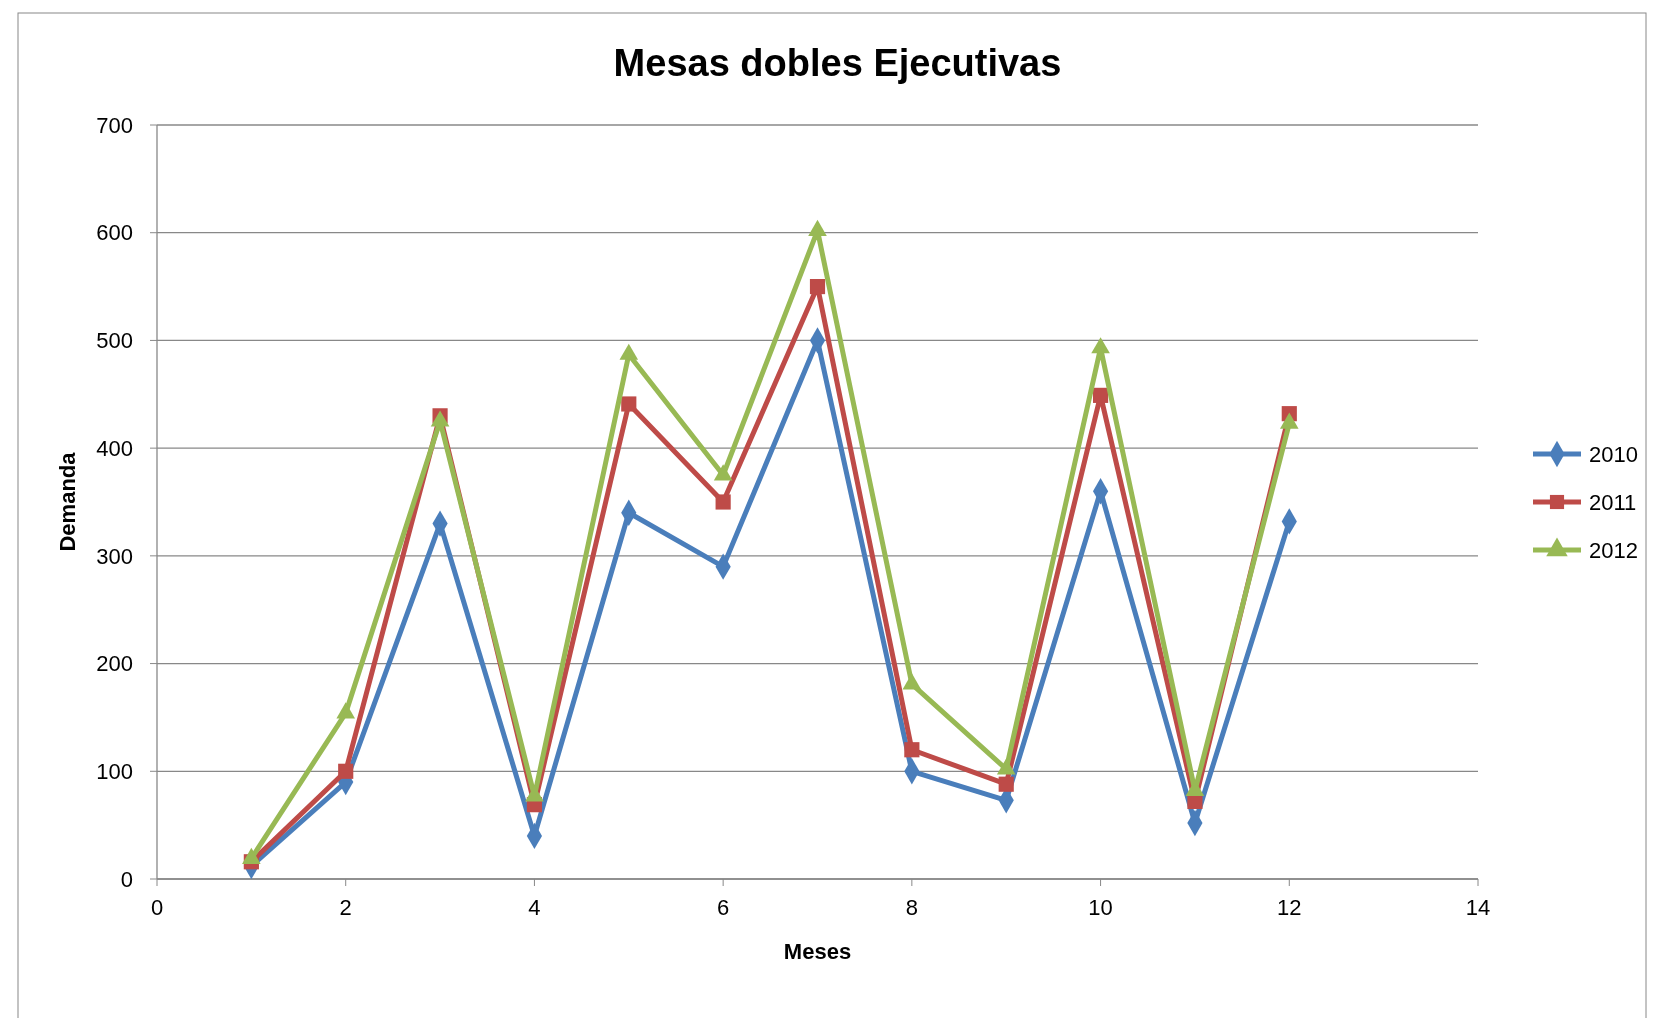 The image size is (1660, 1024). I want to click on x-tick-label: 6, so click(723, 907).